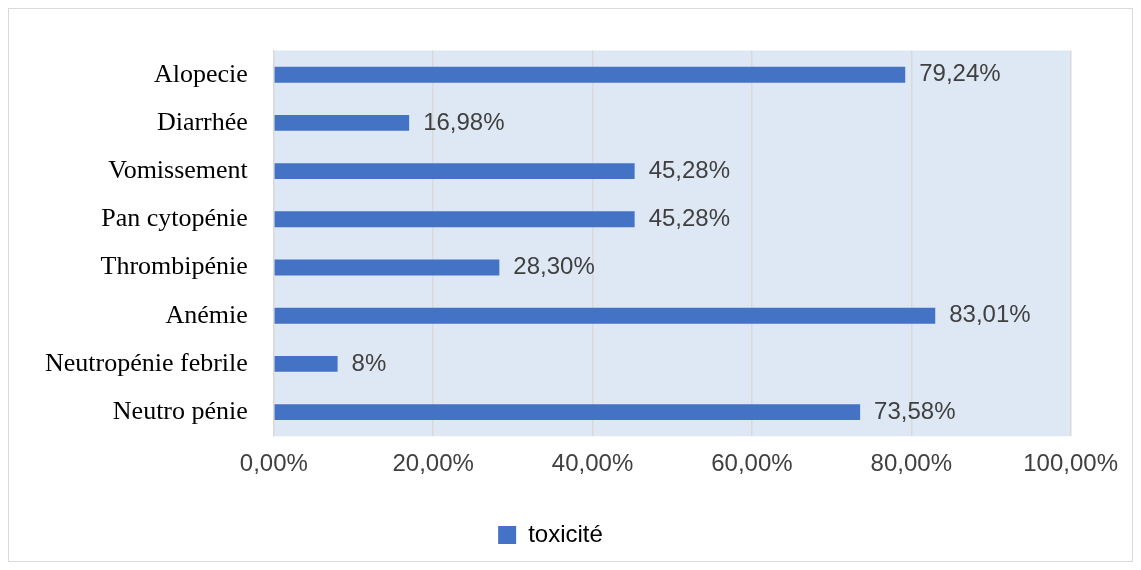 This screenshot has width=1141, height=570. What do you see at coordinates (592, 463) in the screenshot?
I see `x-tick-label: 40,00%` at bounding box center [592, 463].